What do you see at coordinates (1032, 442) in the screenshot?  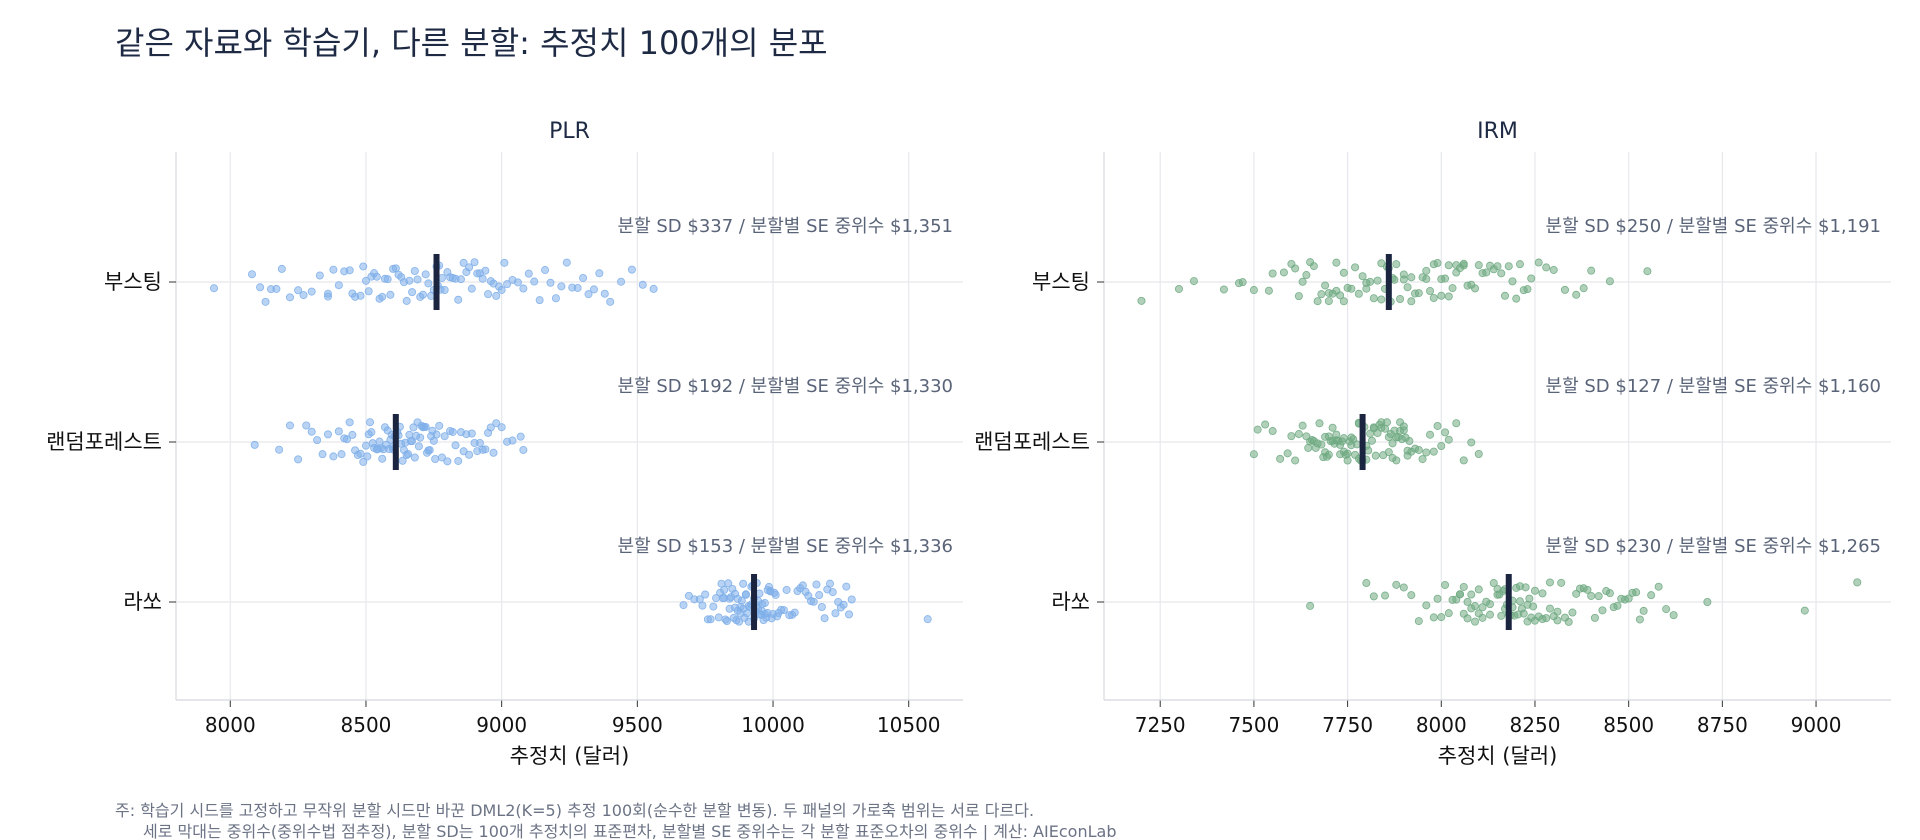 I see `category-label: 랜덤포레스트` at bounding box center [1032, 442].